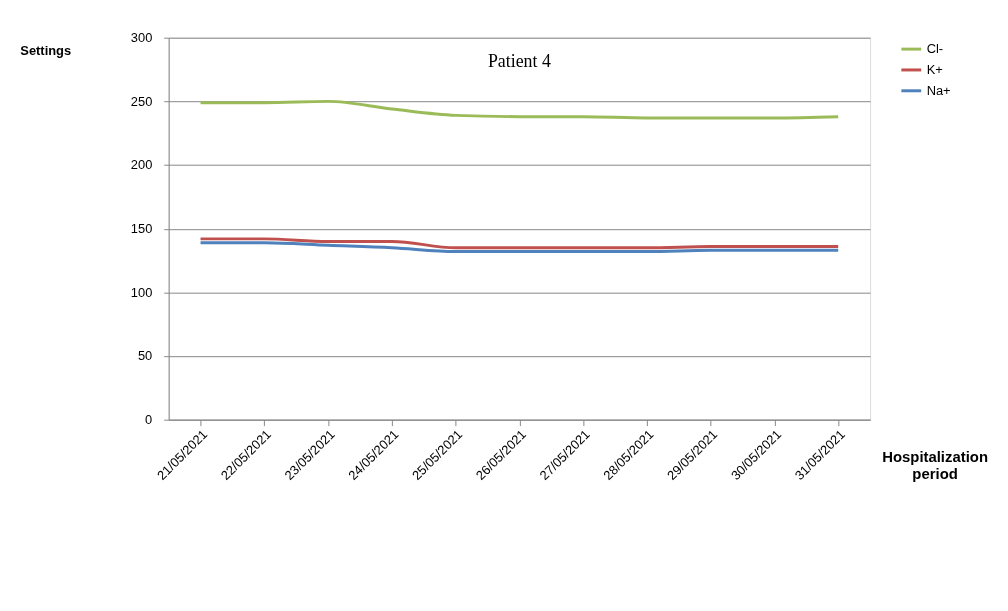 Image resolution: width=1008 pixels, height=611 pixels. What do you see at coordinates (145, 356) in the screenshot?
I see `y-tick-label: 50` at bounding box center [145, 356].